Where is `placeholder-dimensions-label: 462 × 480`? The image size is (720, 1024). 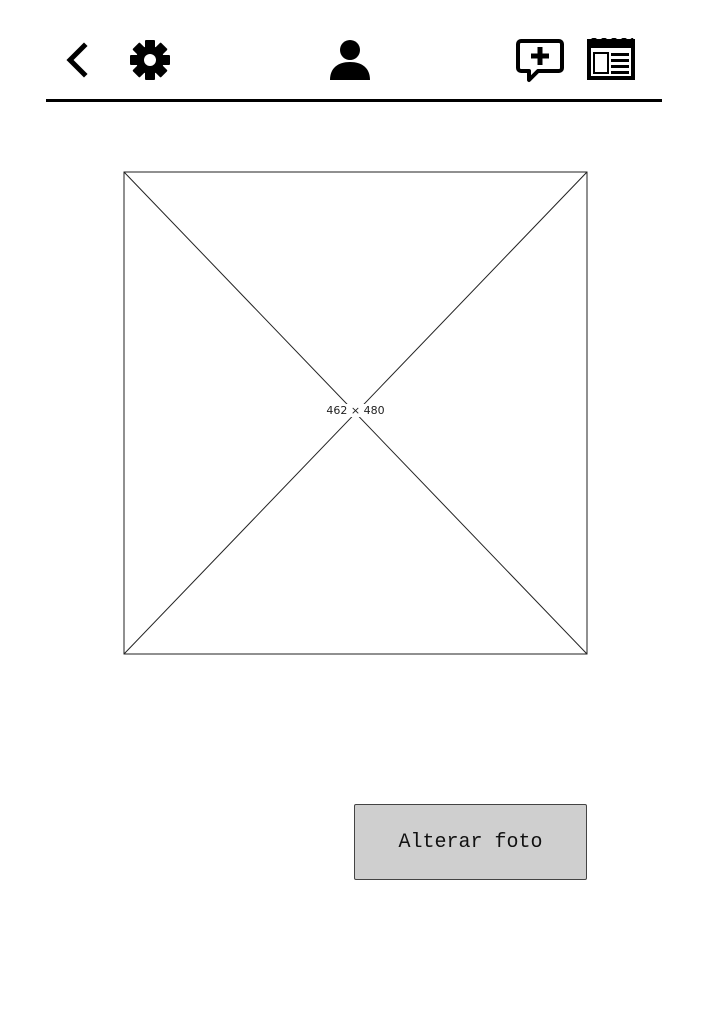 placeholder-dimensions-label: 462 × 480 is located at coordinates (355, 411).